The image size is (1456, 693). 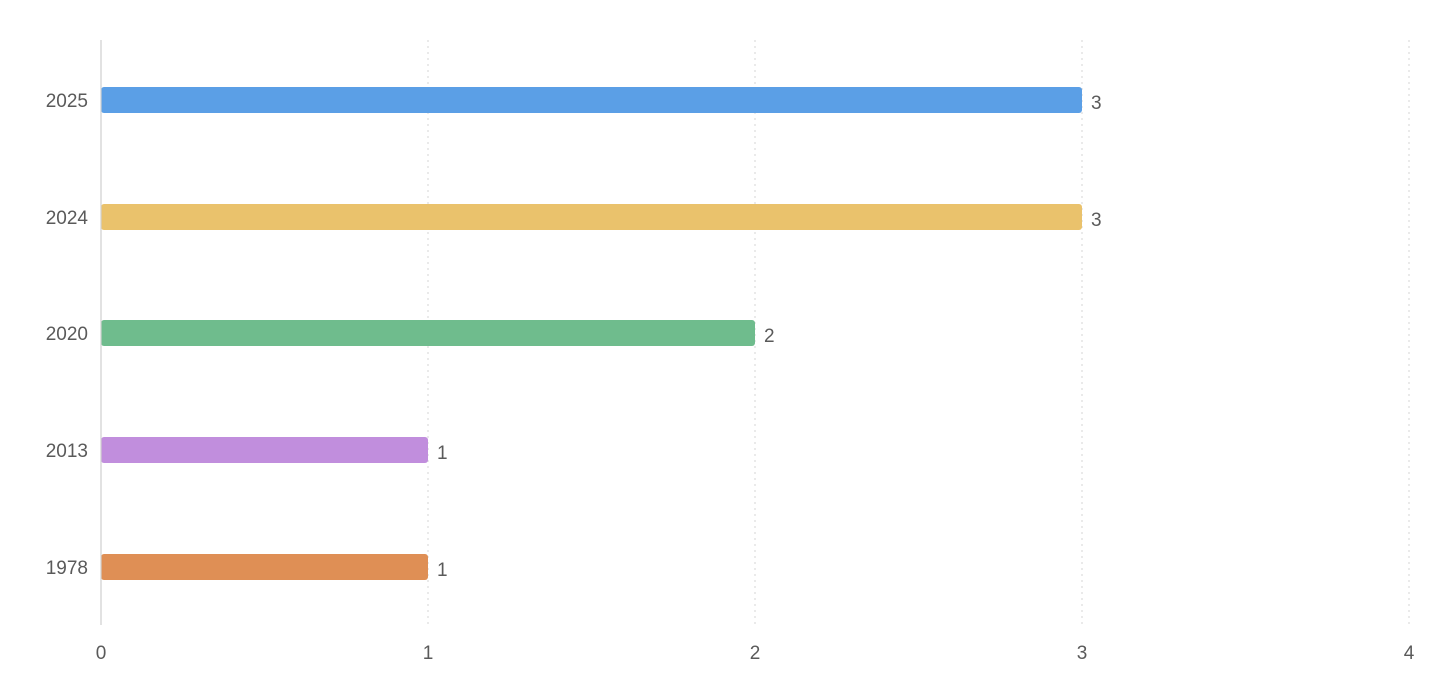 What do you see at coordinates (428, 653) in the screenshot?
I see `x-tick-label: 1` at bounding box center [428, 653].